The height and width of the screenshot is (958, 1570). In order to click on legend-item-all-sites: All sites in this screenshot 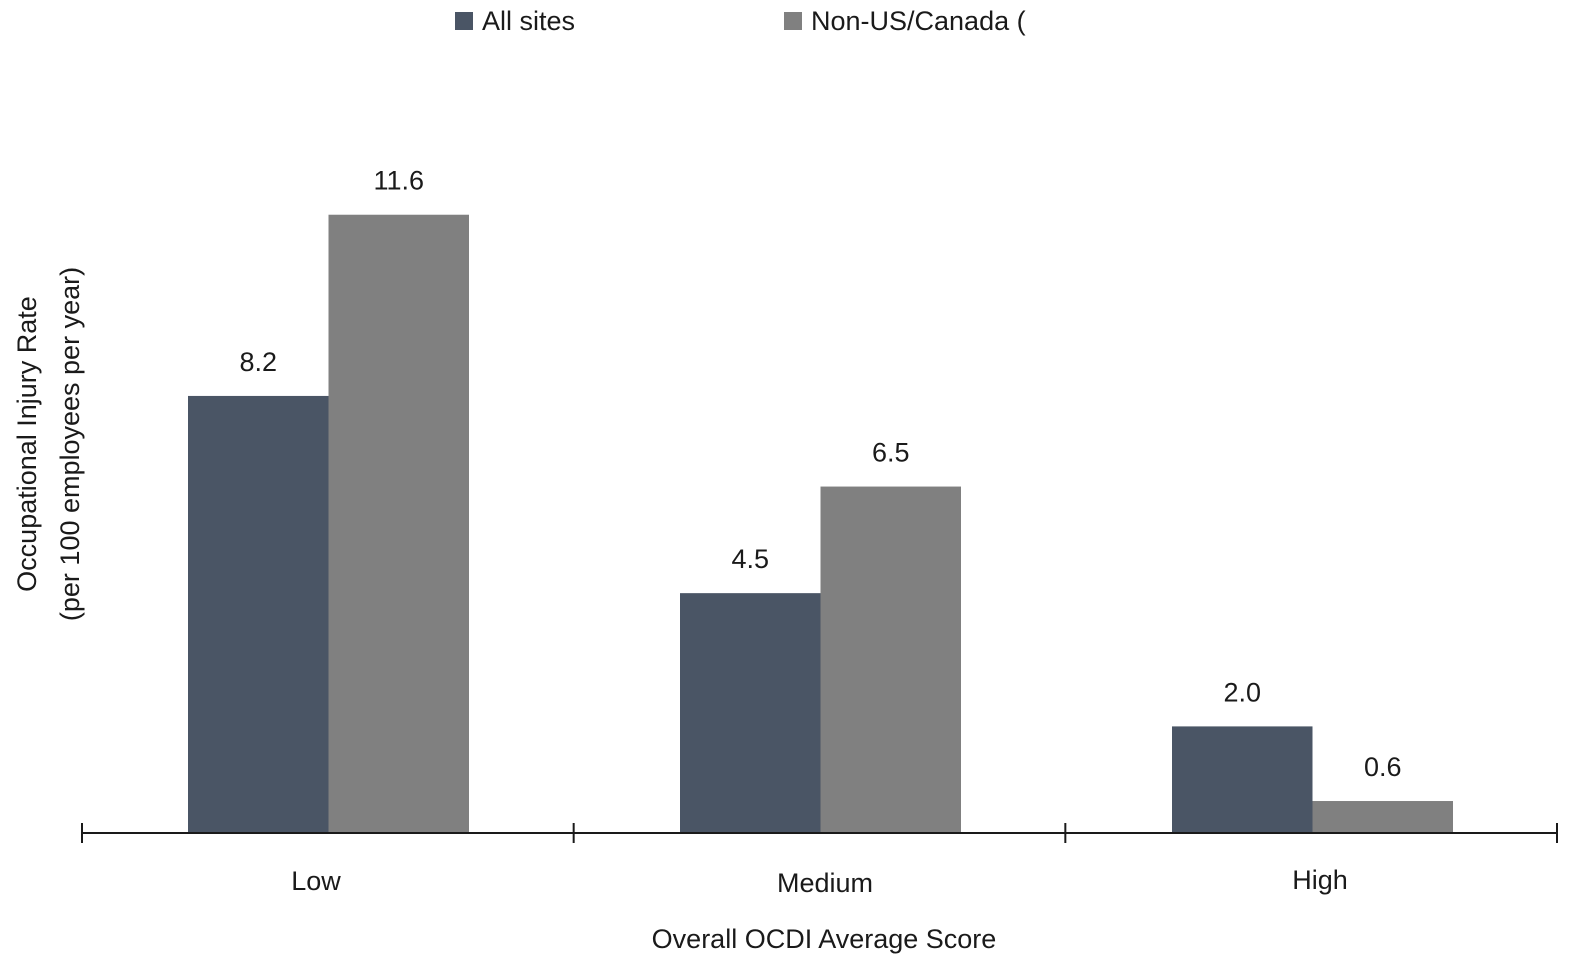, I will do `click(525, 21)`.